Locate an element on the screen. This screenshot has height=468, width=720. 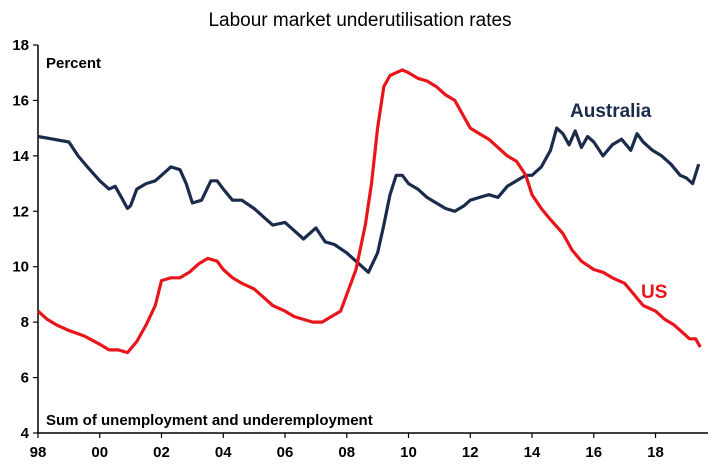
y-tick-label: 4 is located at coordinates (25, 433).